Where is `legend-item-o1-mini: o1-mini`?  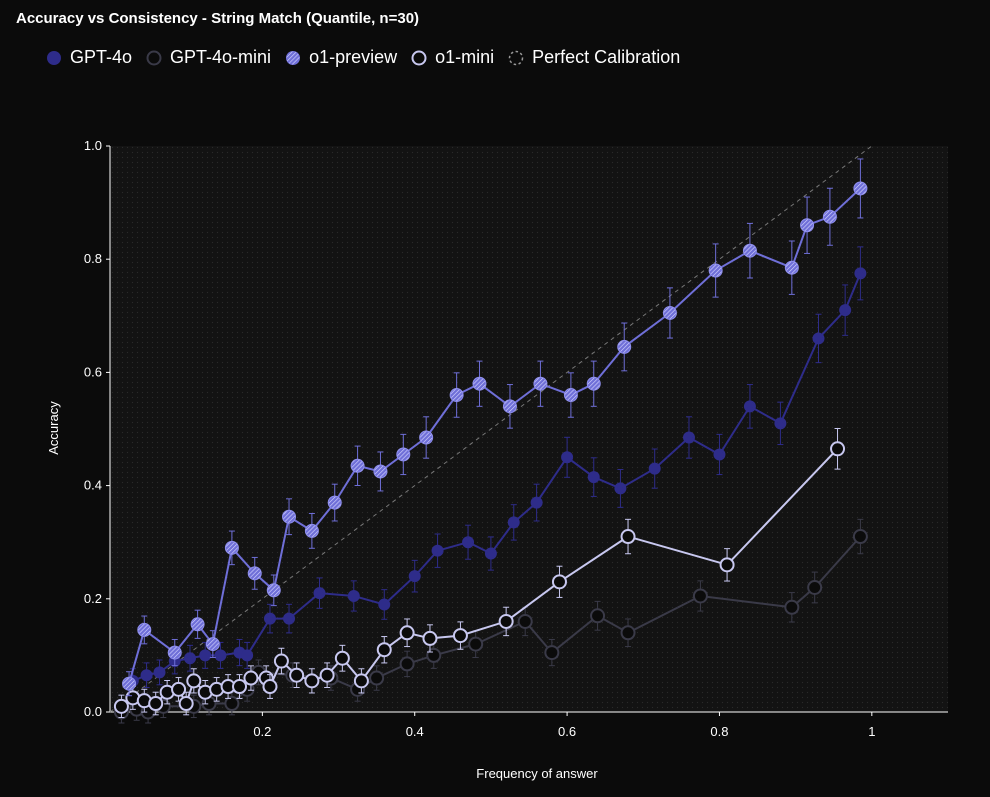 legend-item-o1-mini: o1-mini is located at coordinates (452, 57).